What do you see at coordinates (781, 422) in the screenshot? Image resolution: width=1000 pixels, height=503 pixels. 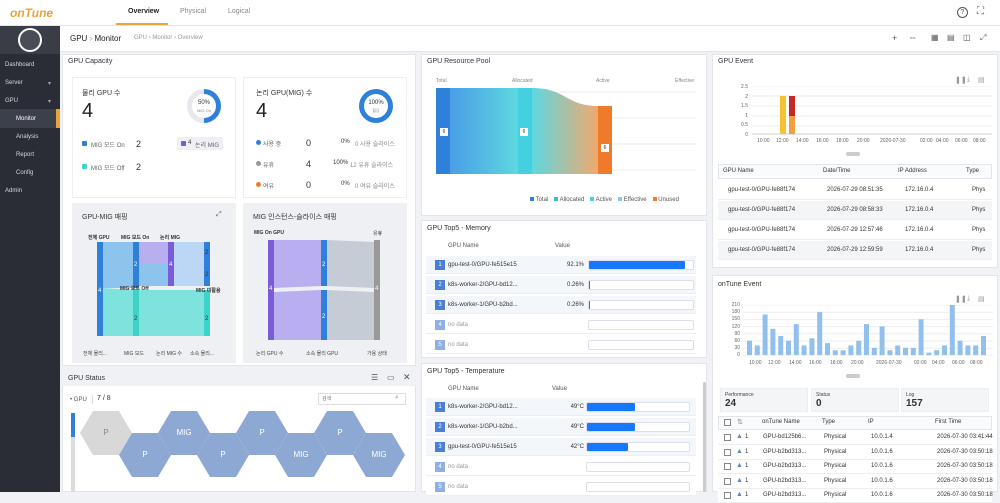 I see `column-header: onTune Name` at bounding box center [781, 422].